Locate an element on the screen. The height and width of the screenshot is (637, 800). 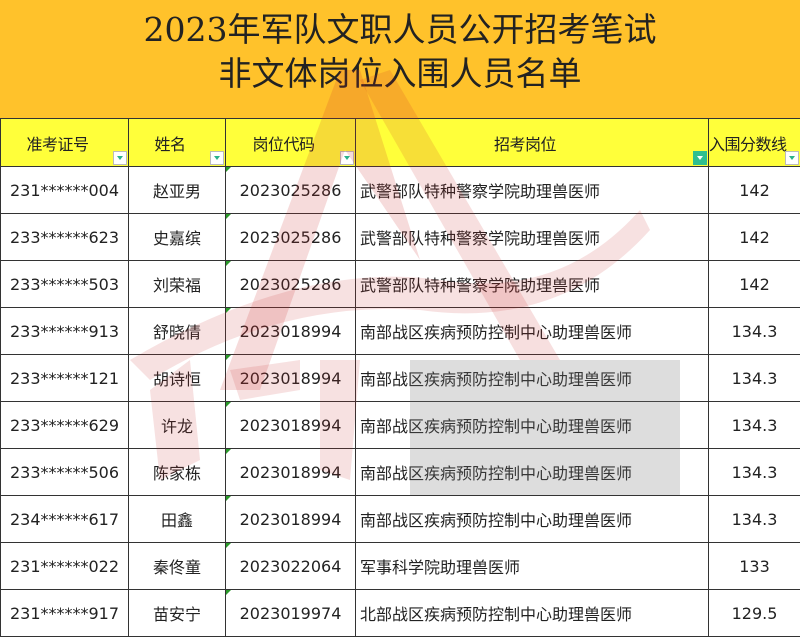
column-header: 姓名 is located at coordinates (177, 143).